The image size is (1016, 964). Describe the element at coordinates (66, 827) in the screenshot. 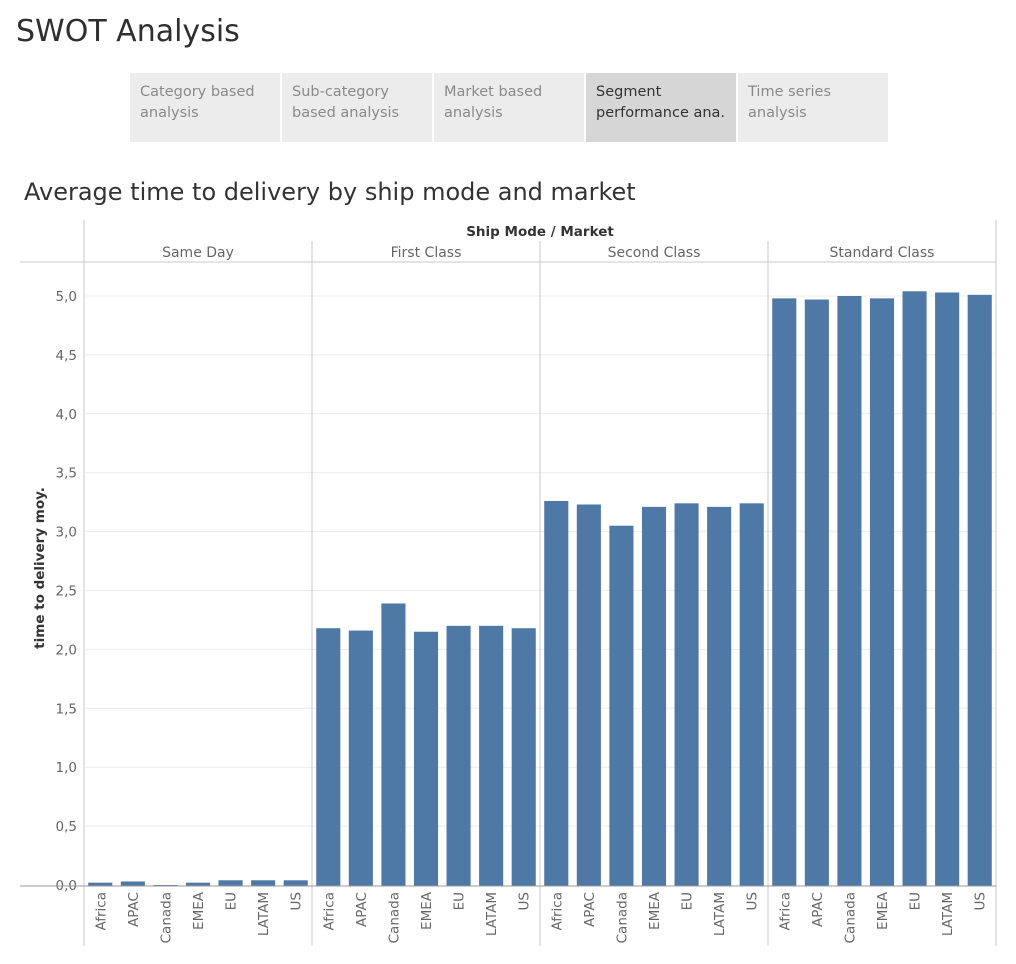

I see `y-tick-label: 0,5` at that location.